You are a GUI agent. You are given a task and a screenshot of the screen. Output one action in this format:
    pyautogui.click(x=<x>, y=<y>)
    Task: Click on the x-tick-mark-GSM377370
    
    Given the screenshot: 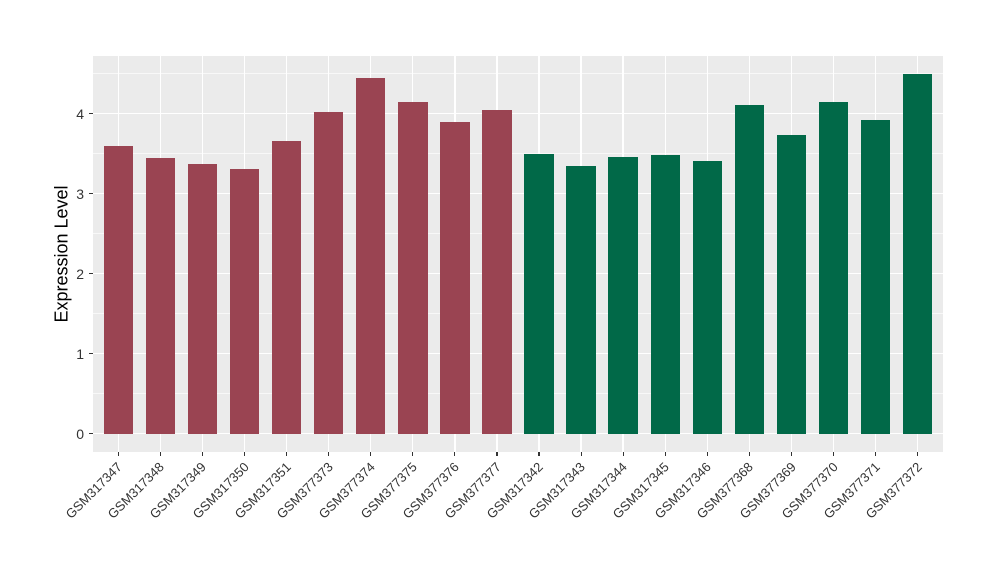 What is the action you would take?
    pyautogui.click(x=833, y=454)
    